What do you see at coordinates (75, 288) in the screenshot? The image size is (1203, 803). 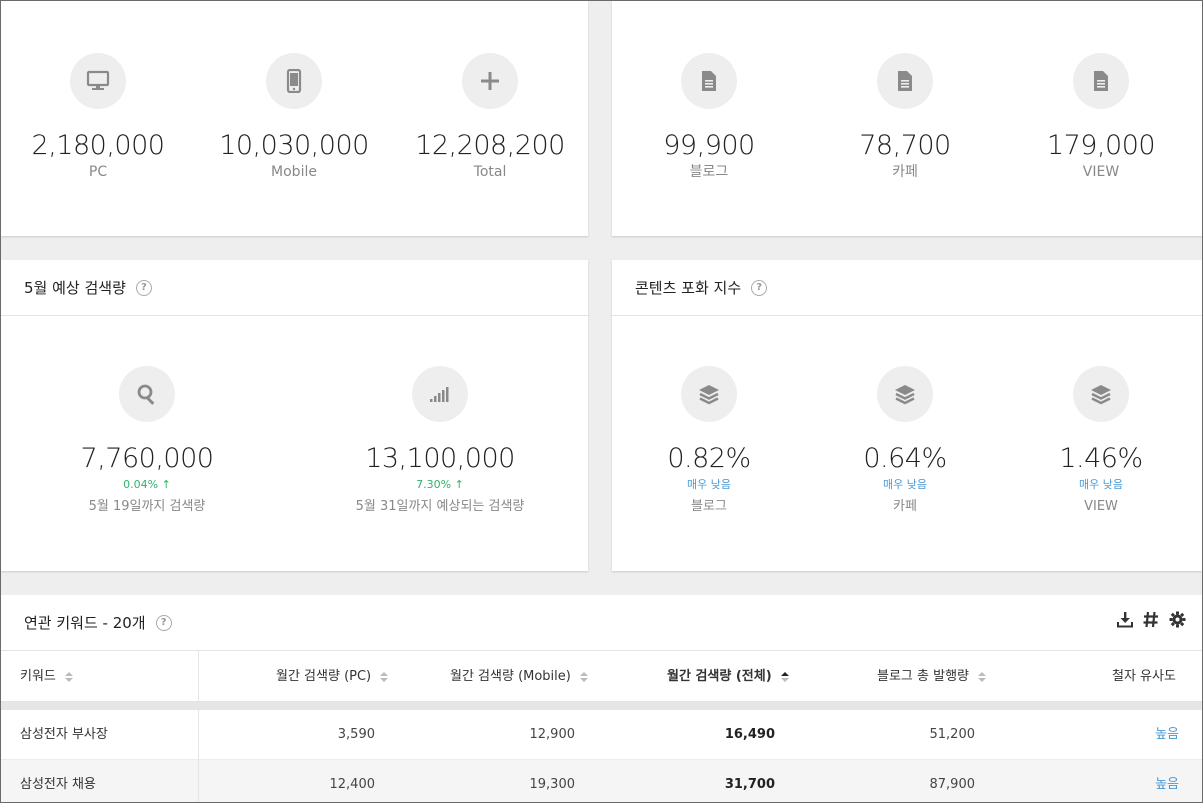 I see `card-title: 5월 예상 검색량` at bounding box center [75, 288].